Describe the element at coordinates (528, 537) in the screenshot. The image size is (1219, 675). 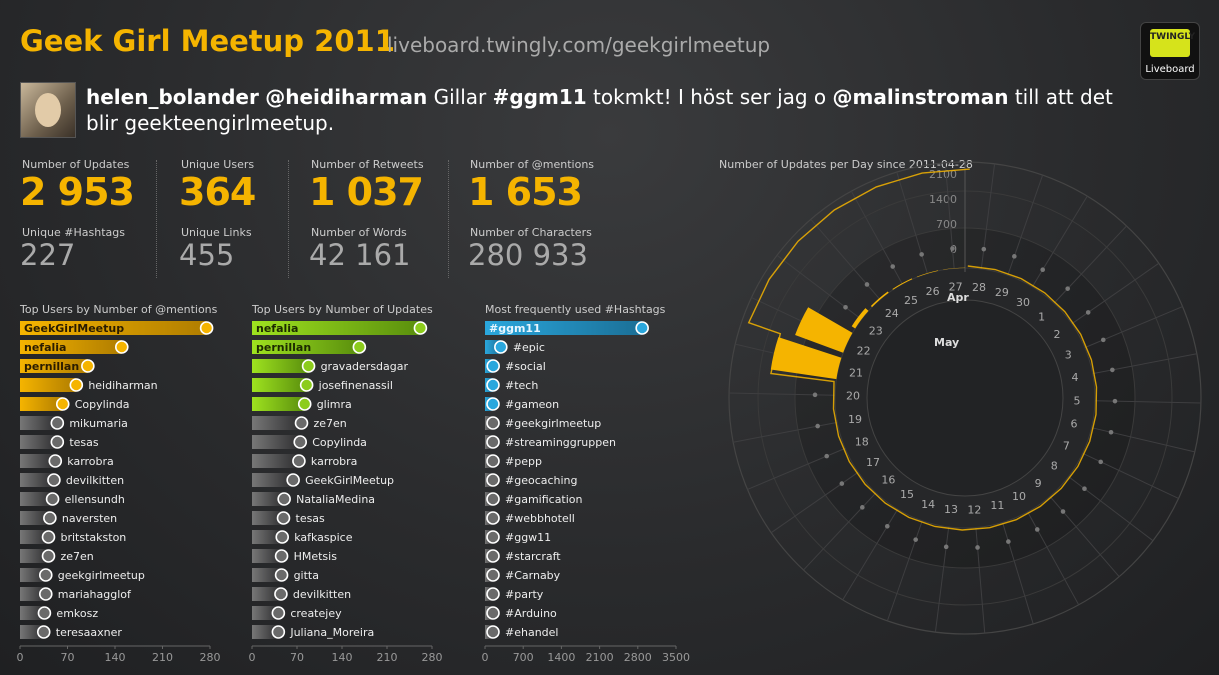
I see `bar-label: #ggw11` at that location.